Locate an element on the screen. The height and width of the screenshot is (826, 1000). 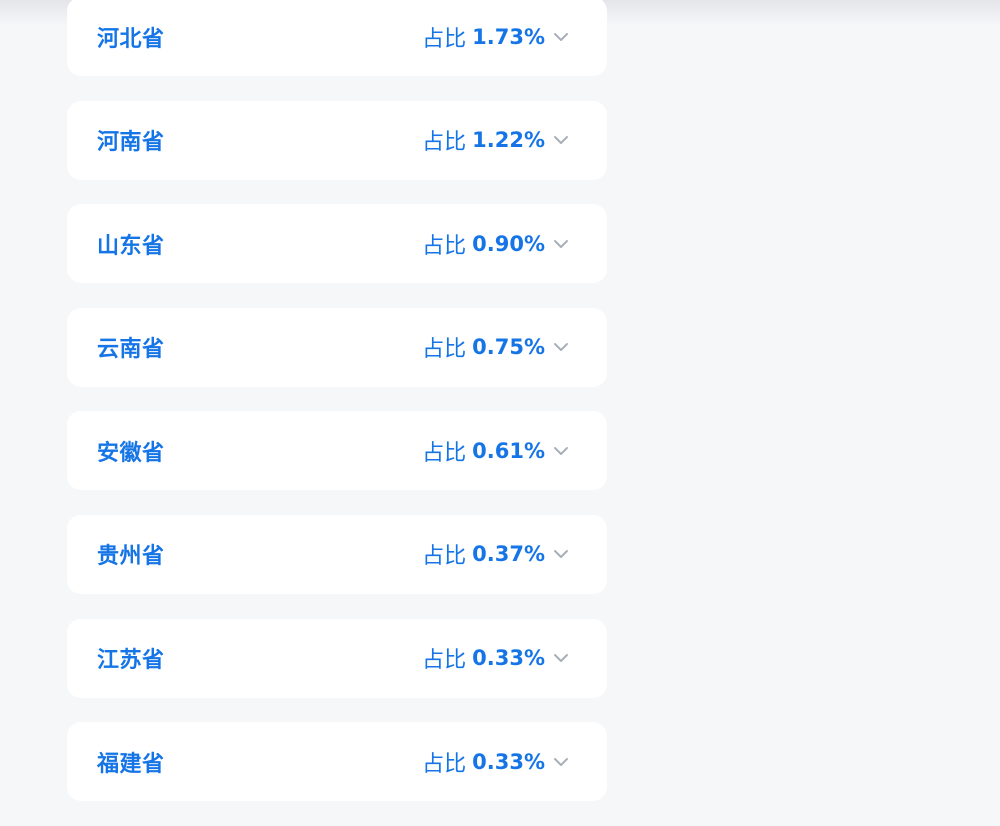
province-share: 占比 1.73% is located at coordinates (496, 37).